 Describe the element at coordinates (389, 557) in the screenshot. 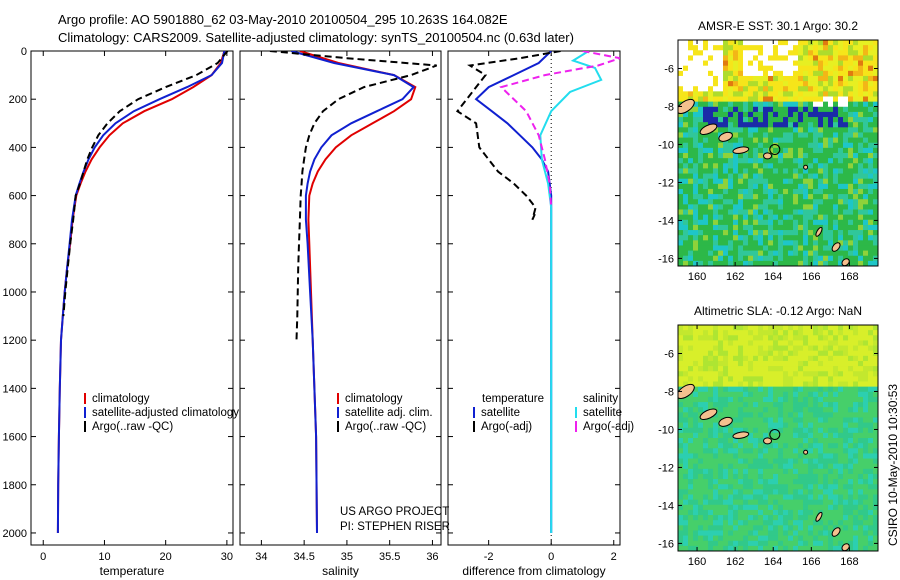

I see `x-tick-label: 35.5` at that location.